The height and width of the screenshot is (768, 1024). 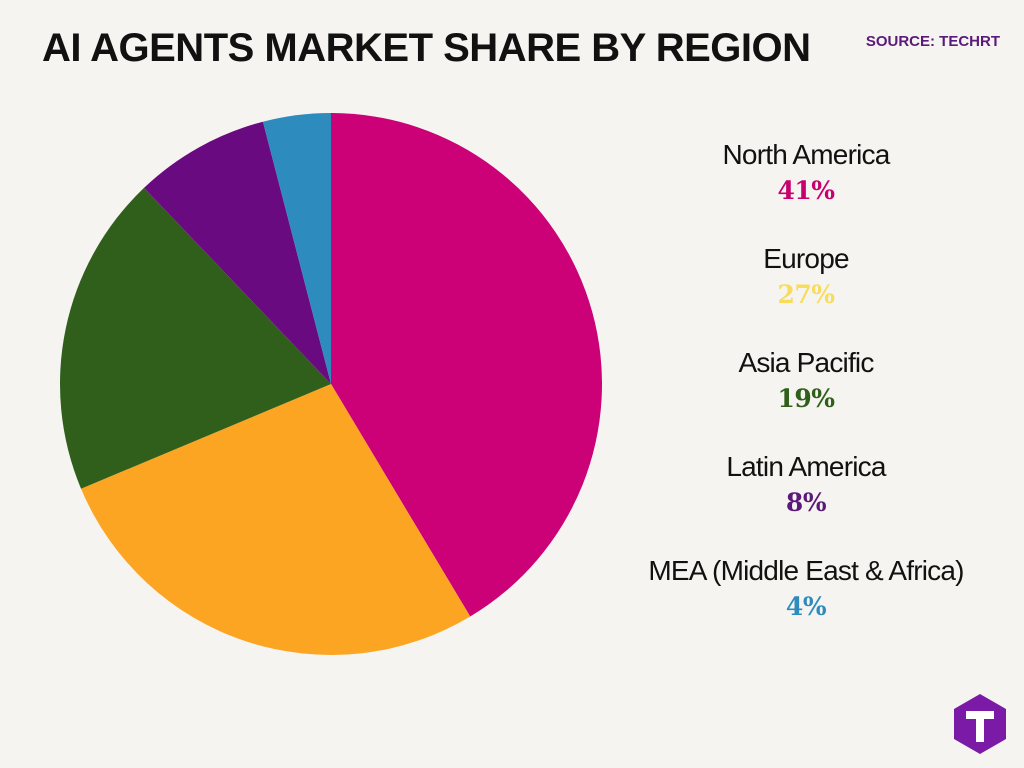 What do you see at coordinates (237, 252) in the screenshot?
I see `pie-slice-latin-america` at bounding box center [237, 252].